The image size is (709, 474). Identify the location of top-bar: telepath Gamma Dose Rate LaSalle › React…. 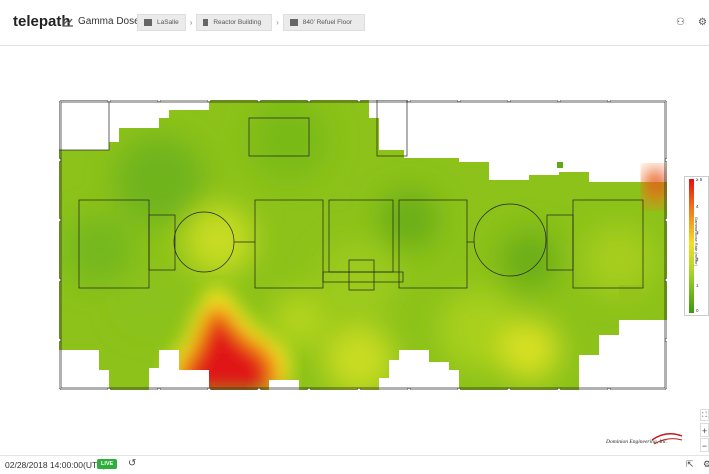
(354, 23).